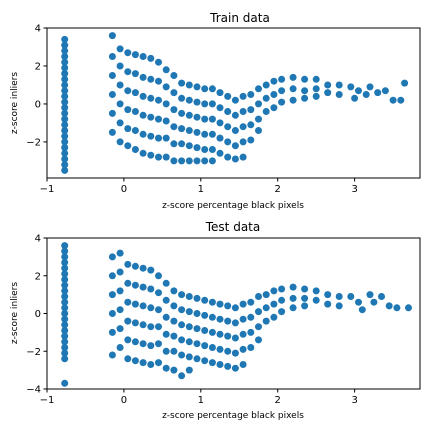 Image resolution: width=432 pixels, height=432 pixels. I want to click on train-x-axis-label: z-score percentage black pixels, so click(233, 206).